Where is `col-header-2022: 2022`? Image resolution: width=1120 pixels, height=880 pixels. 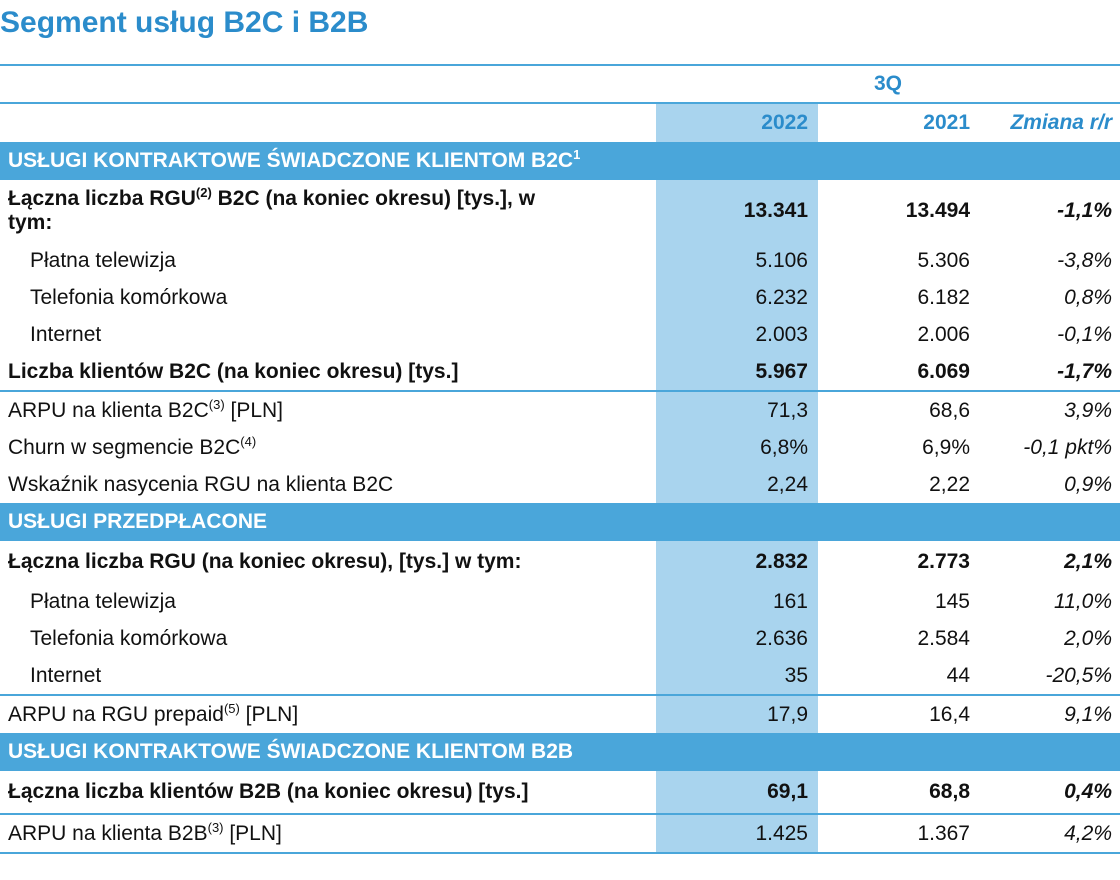 col-header-2022: 2022 is located at coordinates (737, 122).